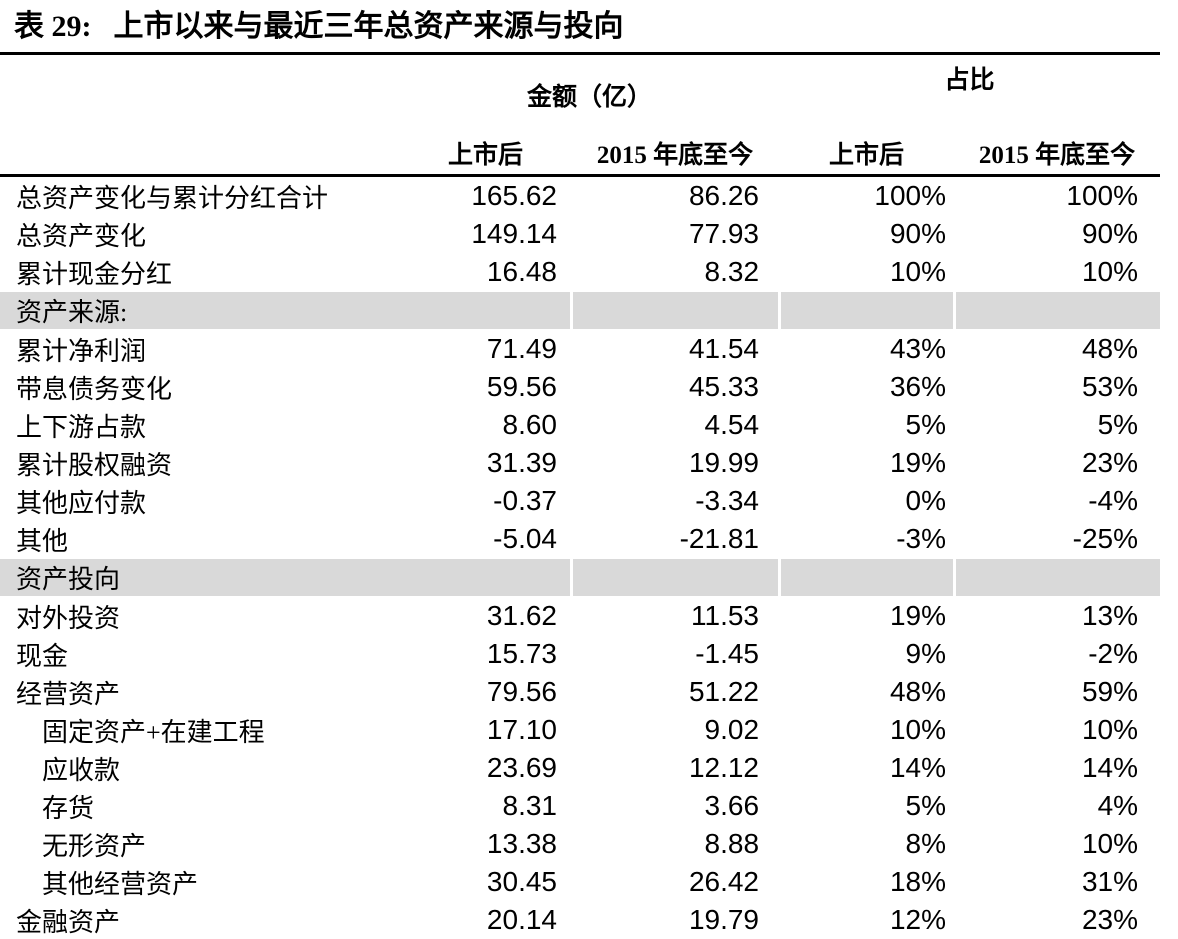 The image size is (1178, 939). I want to click on value-cell: 31.62, so click(485, 616).